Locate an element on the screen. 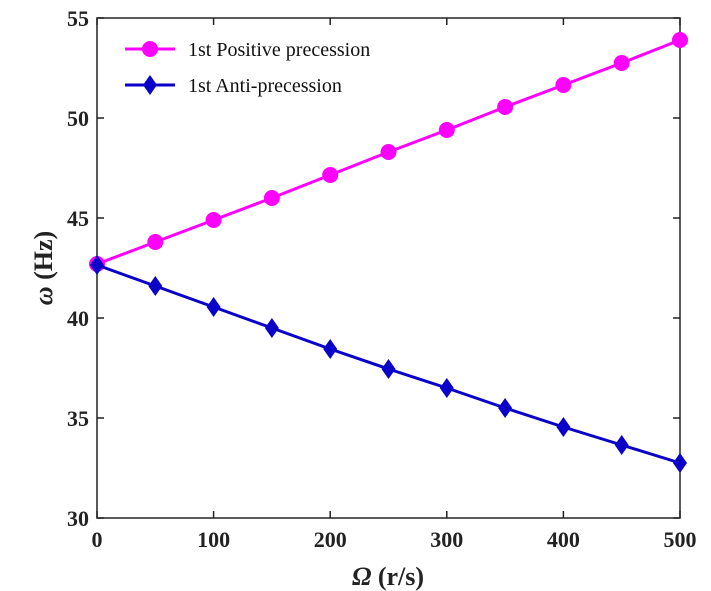  x-tick-label: 0 is located at coordinates (97, 539).